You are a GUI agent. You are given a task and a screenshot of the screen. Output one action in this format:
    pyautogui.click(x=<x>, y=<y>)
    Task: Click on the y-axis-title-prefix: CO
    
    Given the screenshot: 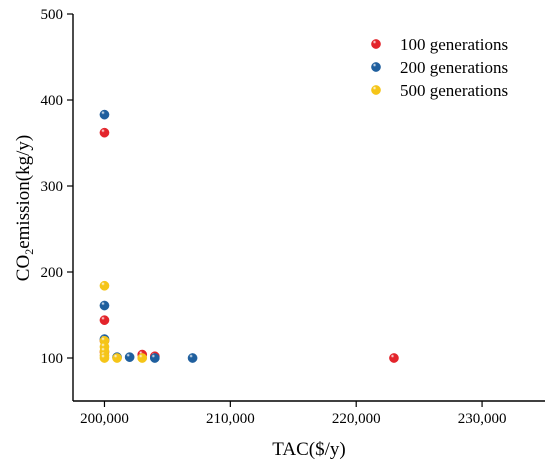 What is the action you would take?
    pyautogui.click(x=23, y=268)
    